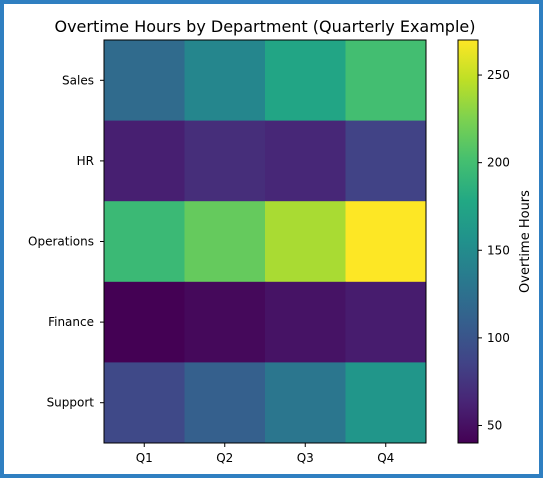 The image size is (543, 482). I want to click on x-tick-label: Q3, so click(305, 458).